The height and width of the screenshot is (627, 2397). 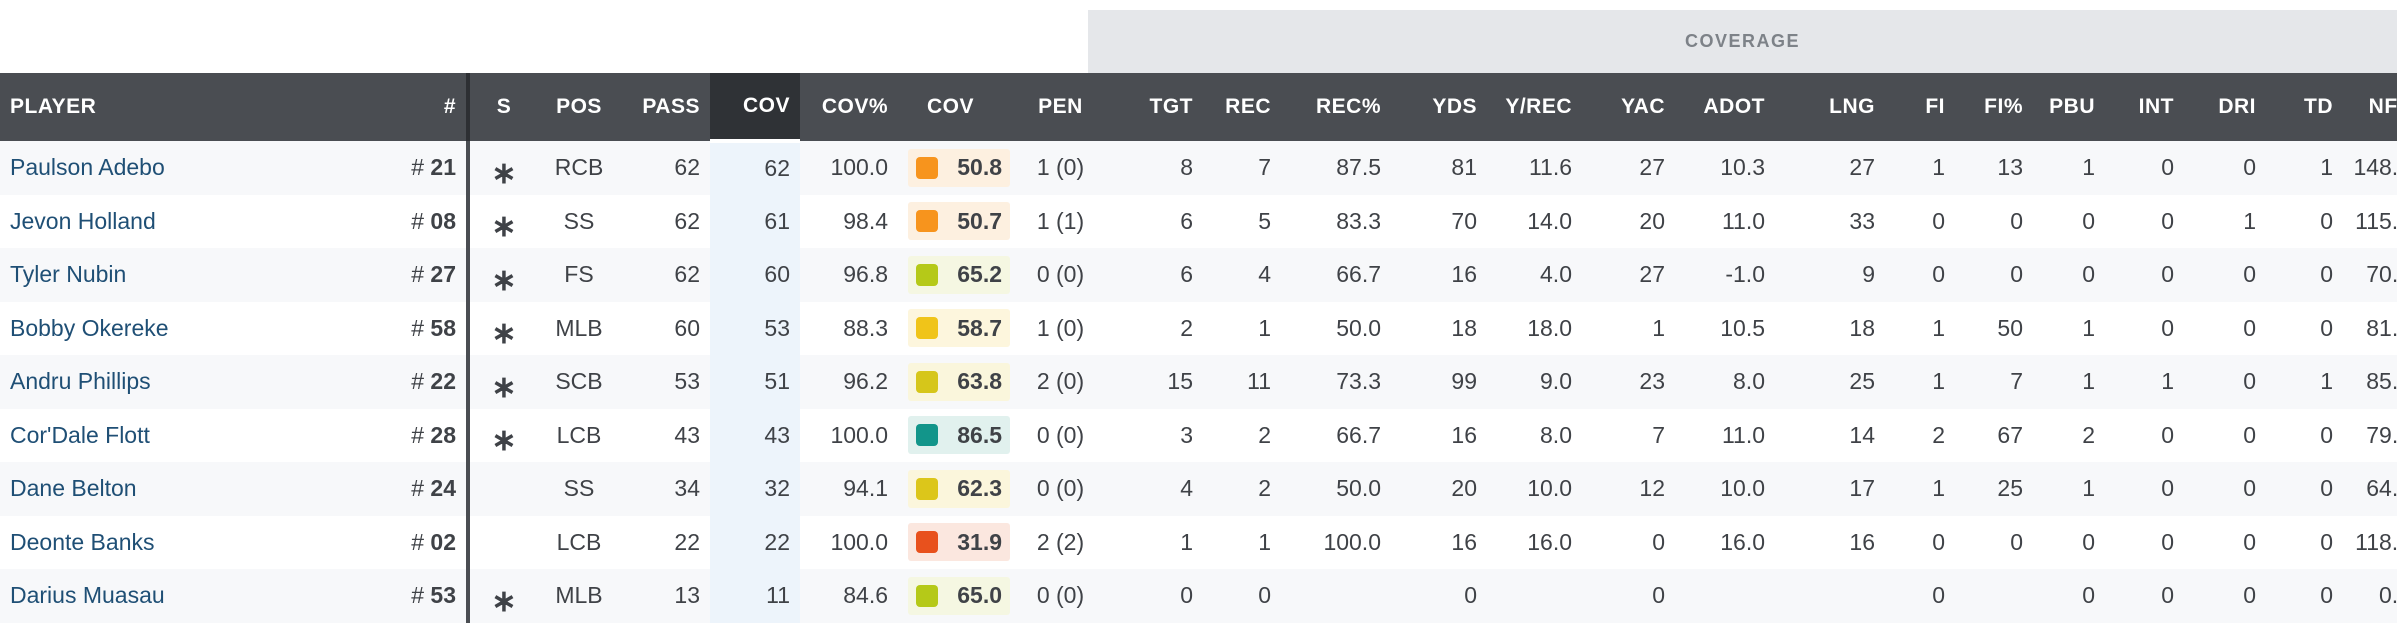 I want to click on player-name-link: Cor'Dale Flott, so click(x=194, y=435).